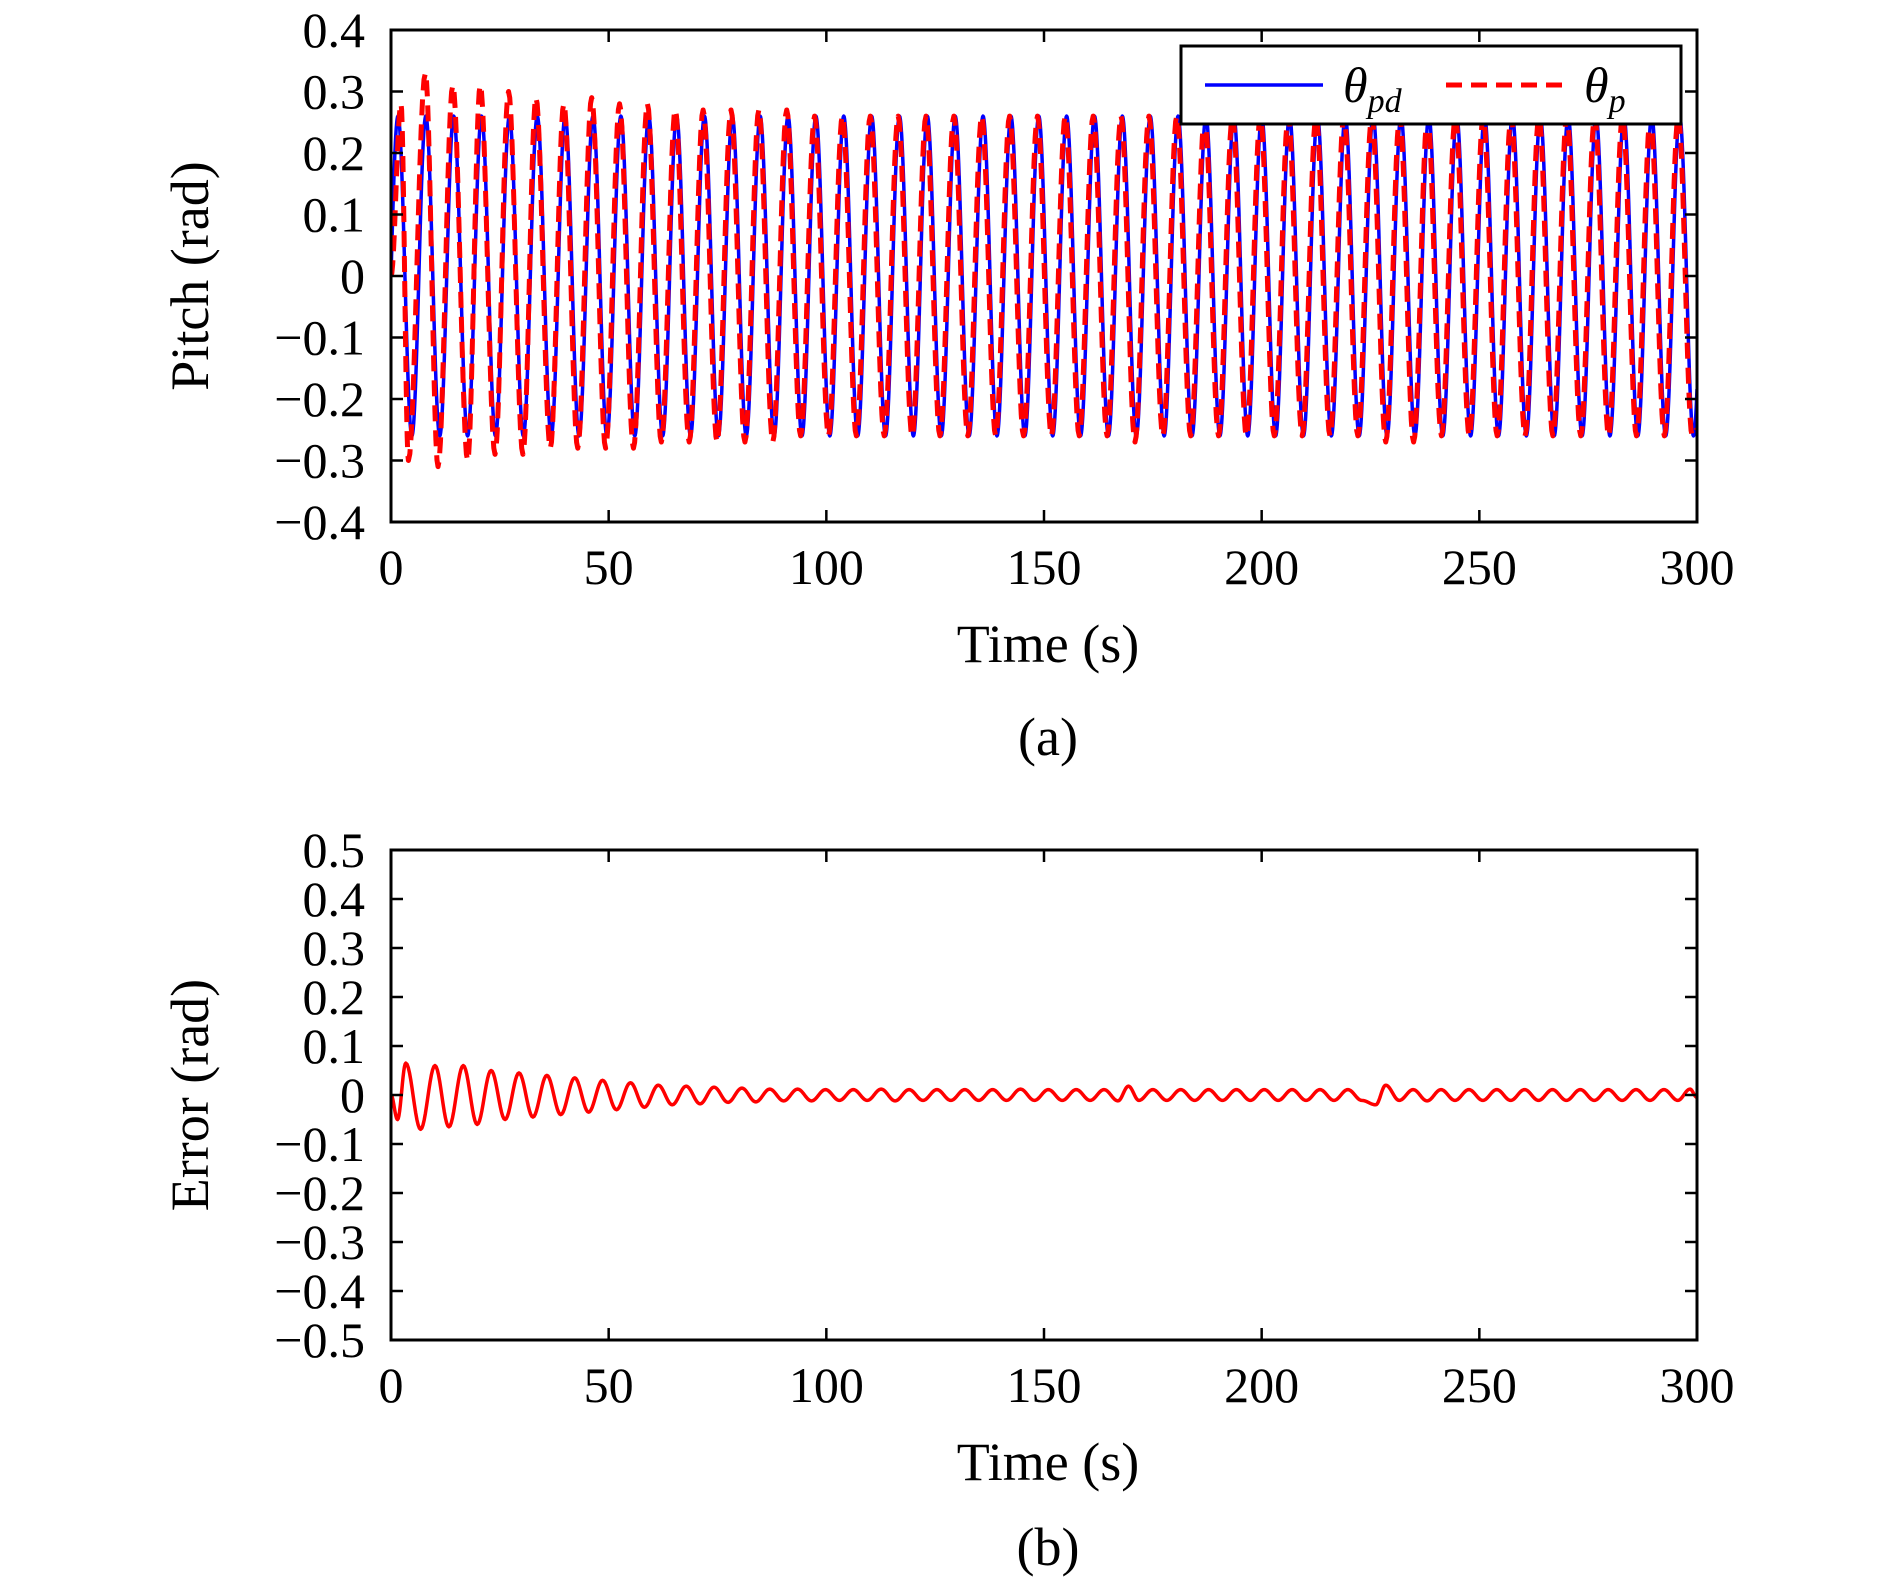  I want to click on y-tick-label: 0.5, so click(334, 850).